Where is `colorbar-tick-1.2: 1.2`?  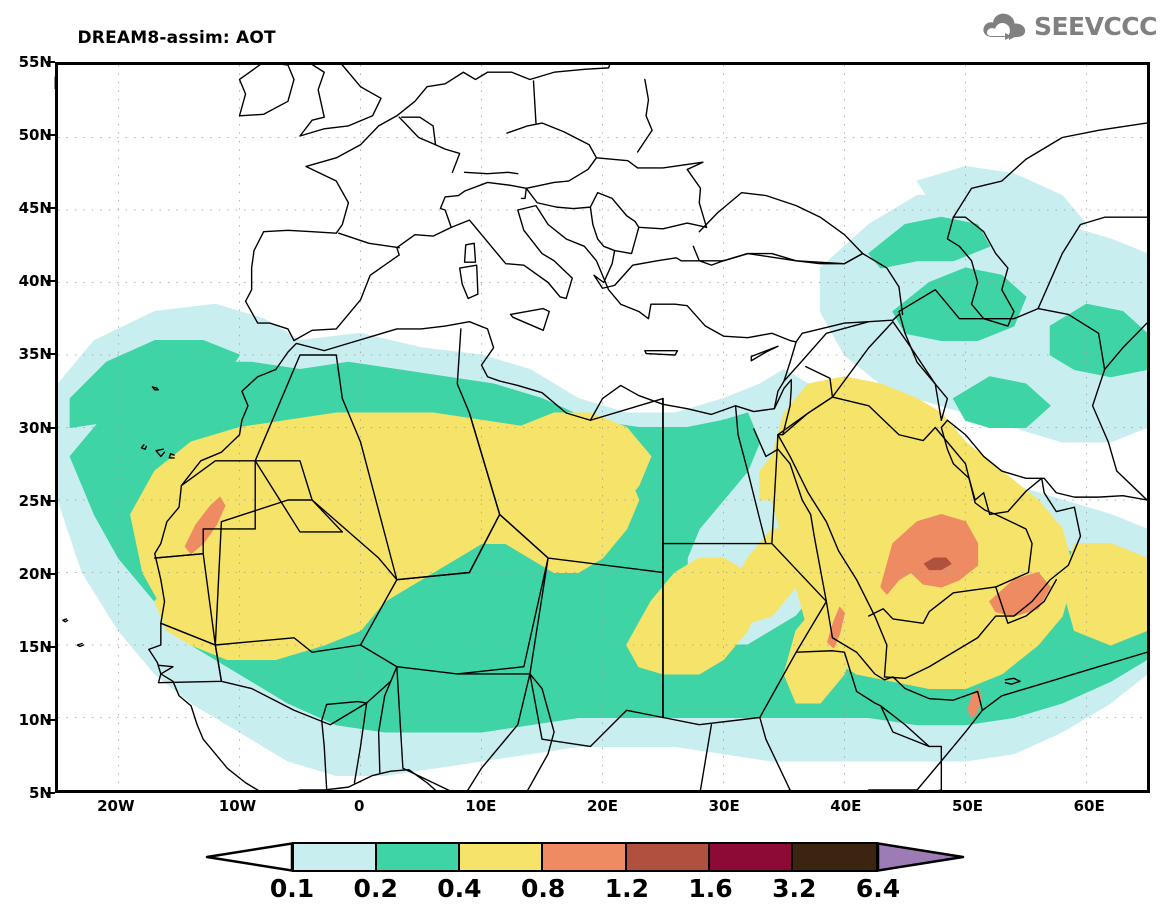
colorbar-tick-1.2: 1.2 is located at coordinates (626, 888).